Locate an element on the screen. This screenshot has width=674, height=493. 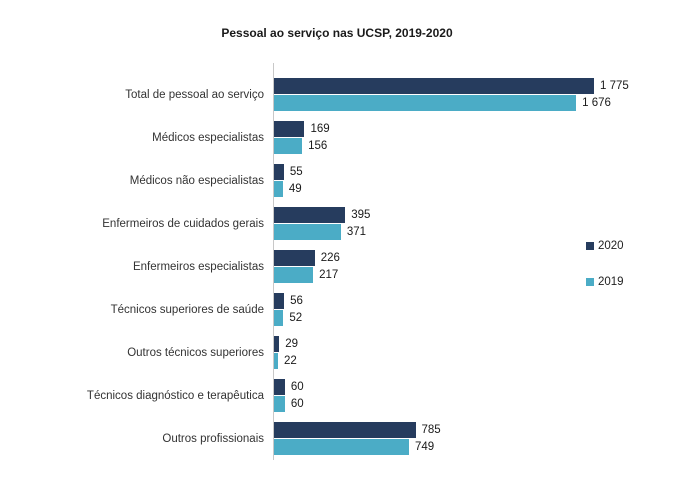
value-label: 52 is located at coordinates (296, 318).